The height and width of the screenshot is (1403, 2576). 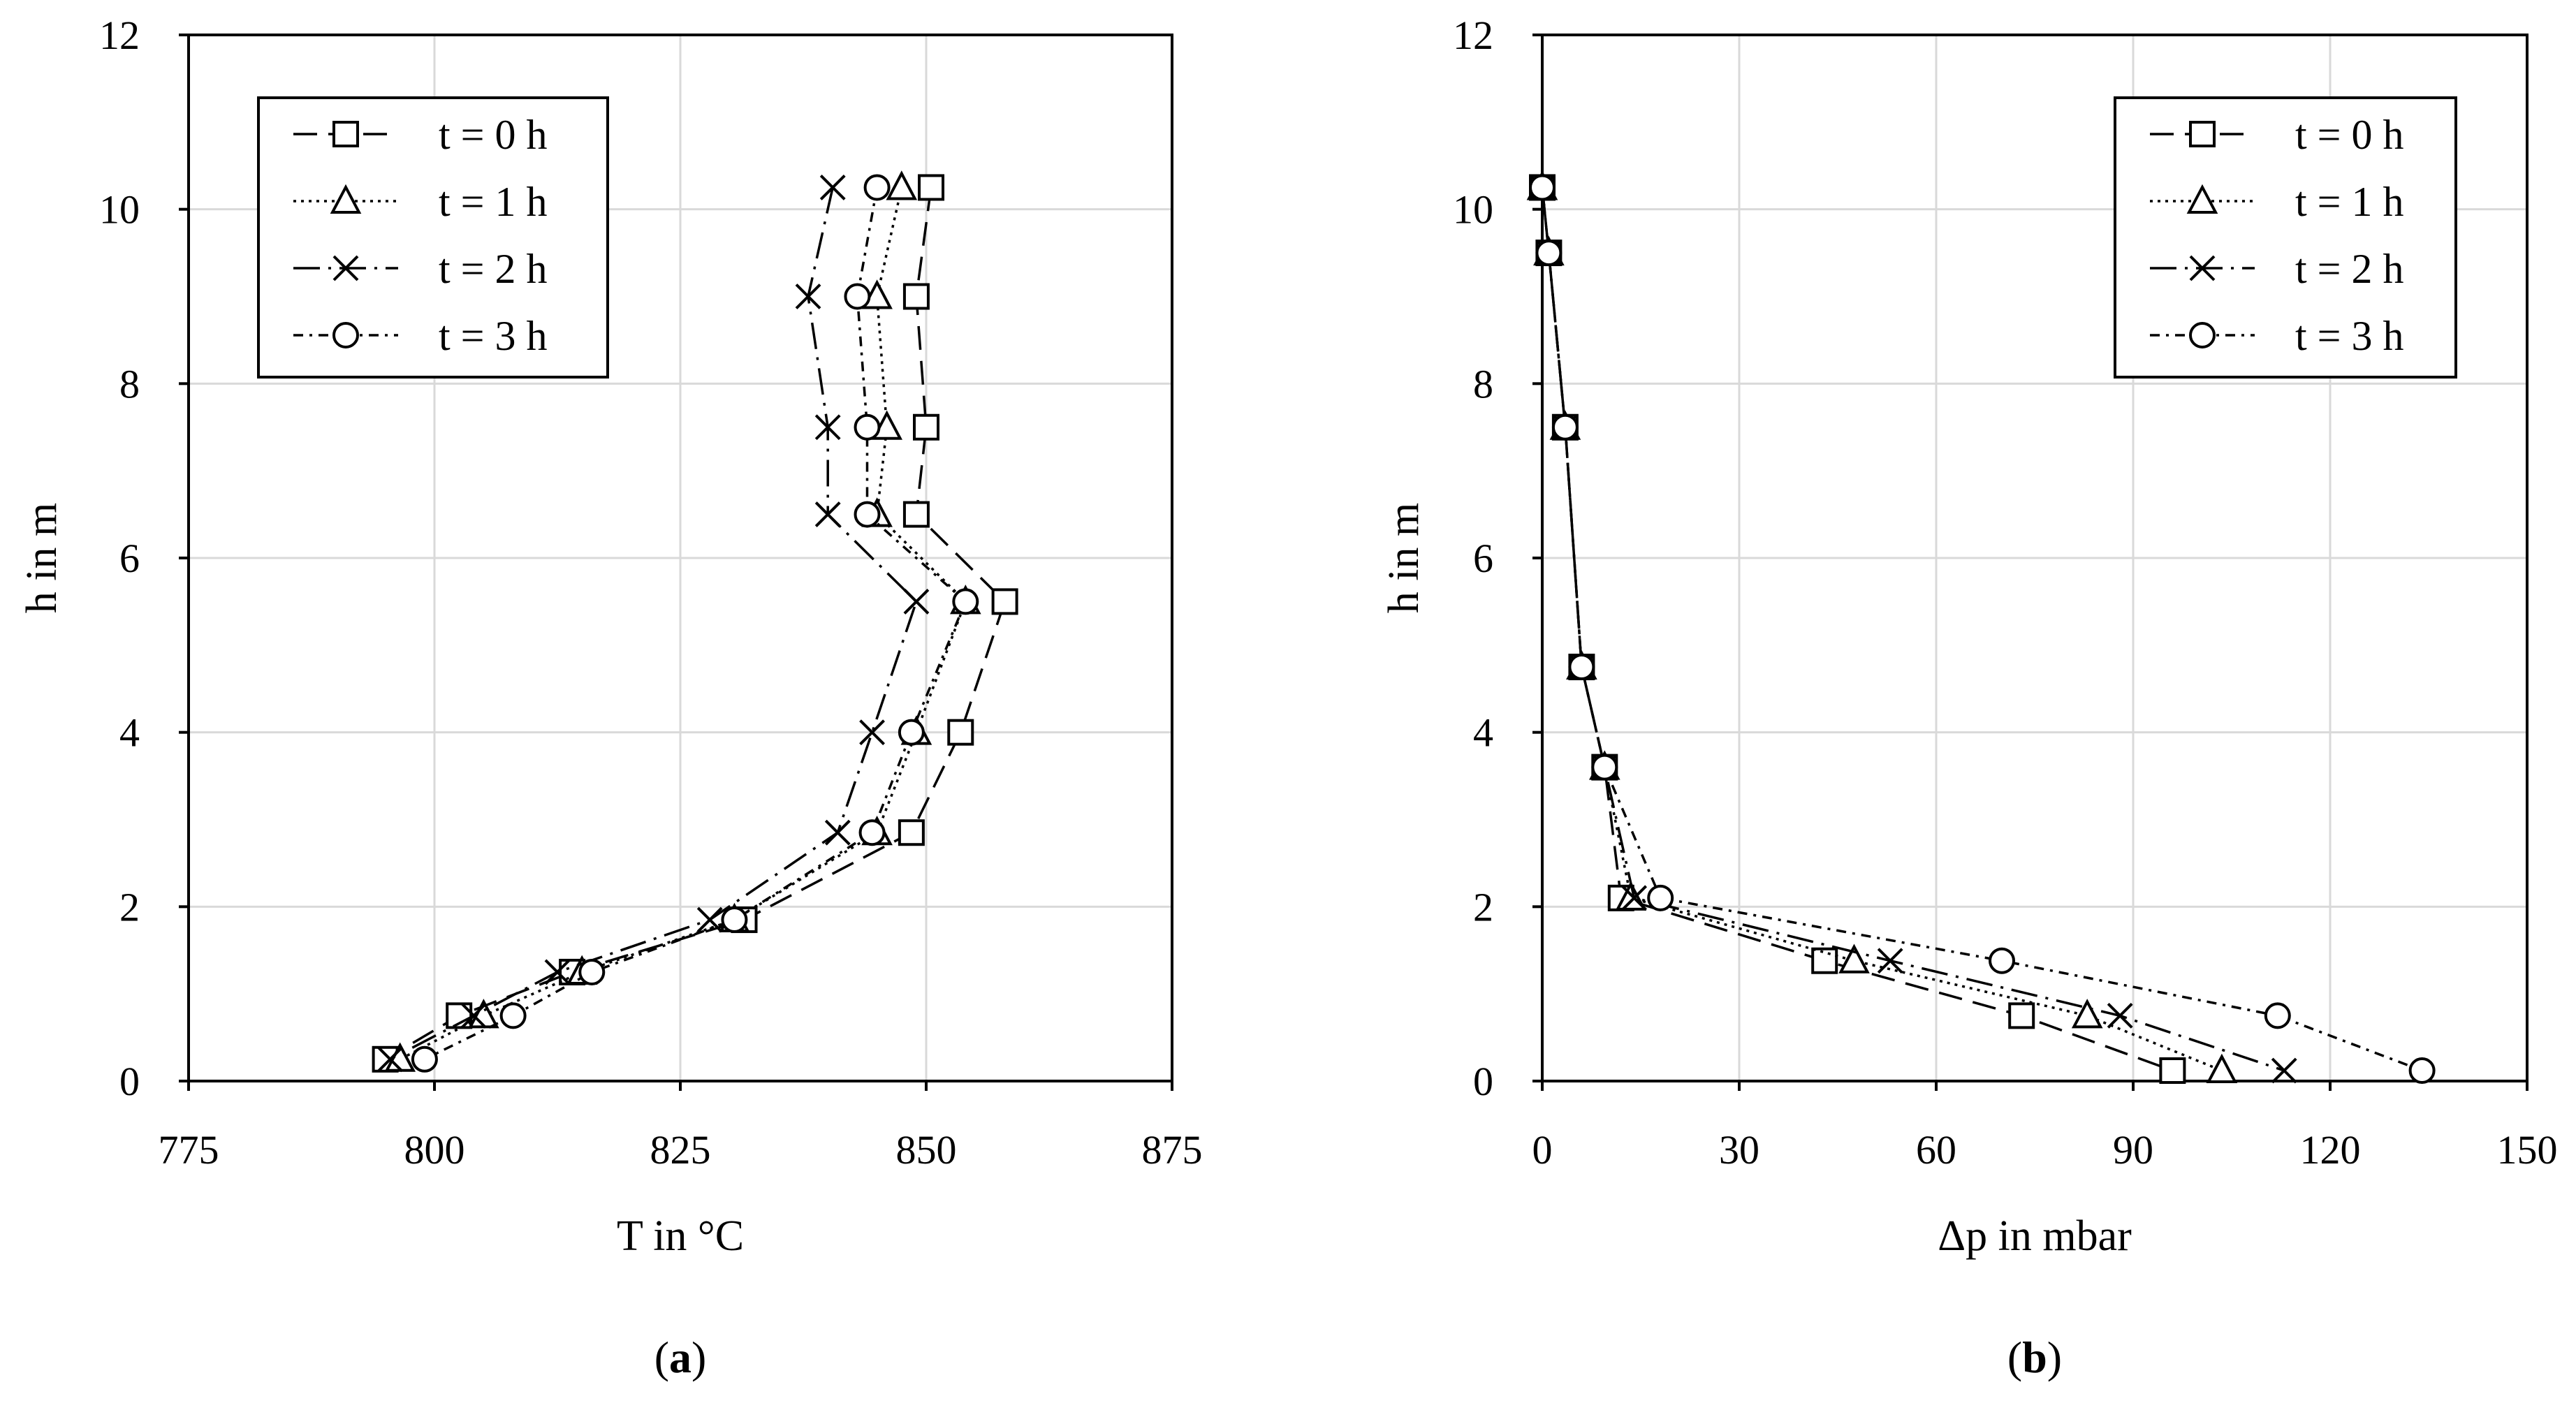 What do you see at coordinates (1473, 210) in the screenshot?
I see `y-tick-label: 10` at bounding box center [1473, 210].